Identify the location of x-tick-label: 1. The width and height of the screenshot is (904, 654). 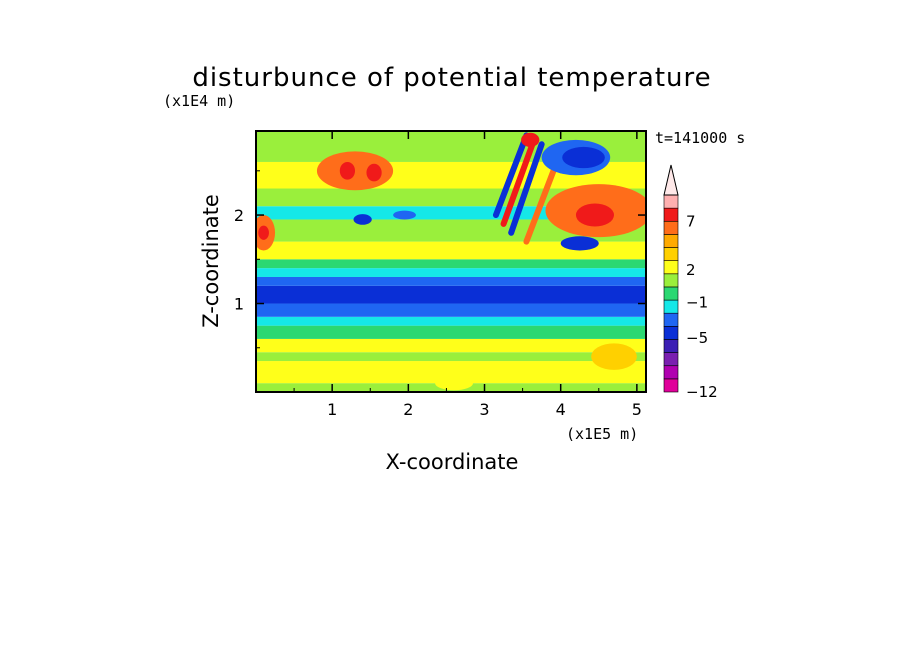
(332, 409).